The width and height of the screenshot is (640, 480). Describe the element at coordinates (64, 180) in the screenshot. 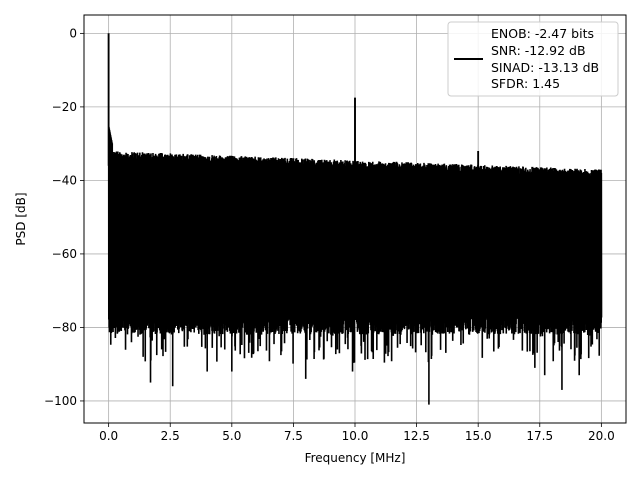

I see `y-tick-label: −40` at that location.